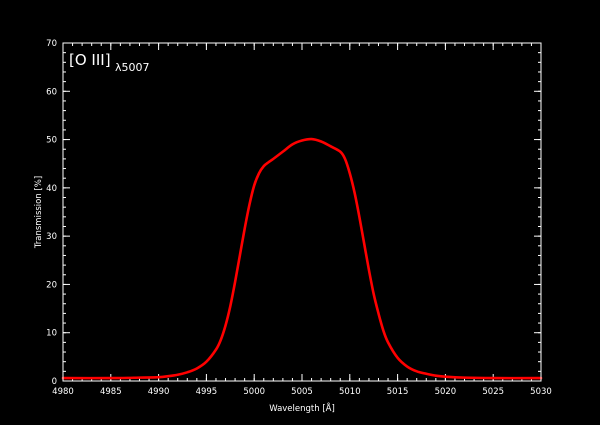  I want to click on x-tick-label: 4990, so click(159, 392).